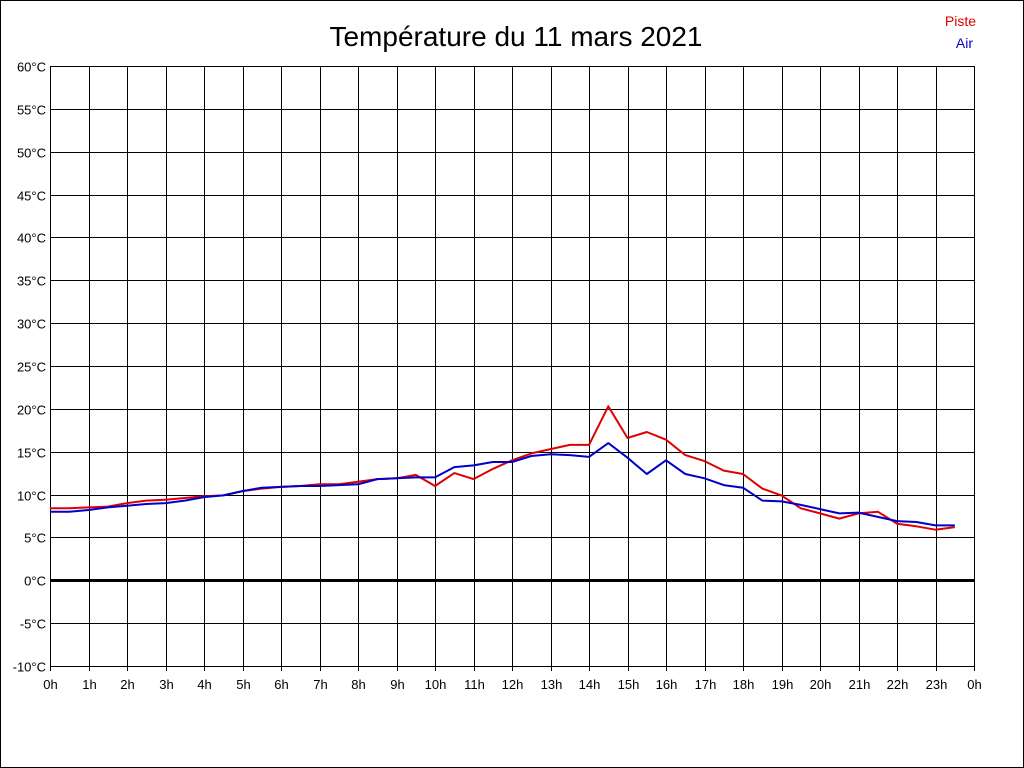 The width and height of the screenshot is (1024, 768). Describe the element at coordinates (502, 484) in the screenshot. I see `series-line-air` at that location.